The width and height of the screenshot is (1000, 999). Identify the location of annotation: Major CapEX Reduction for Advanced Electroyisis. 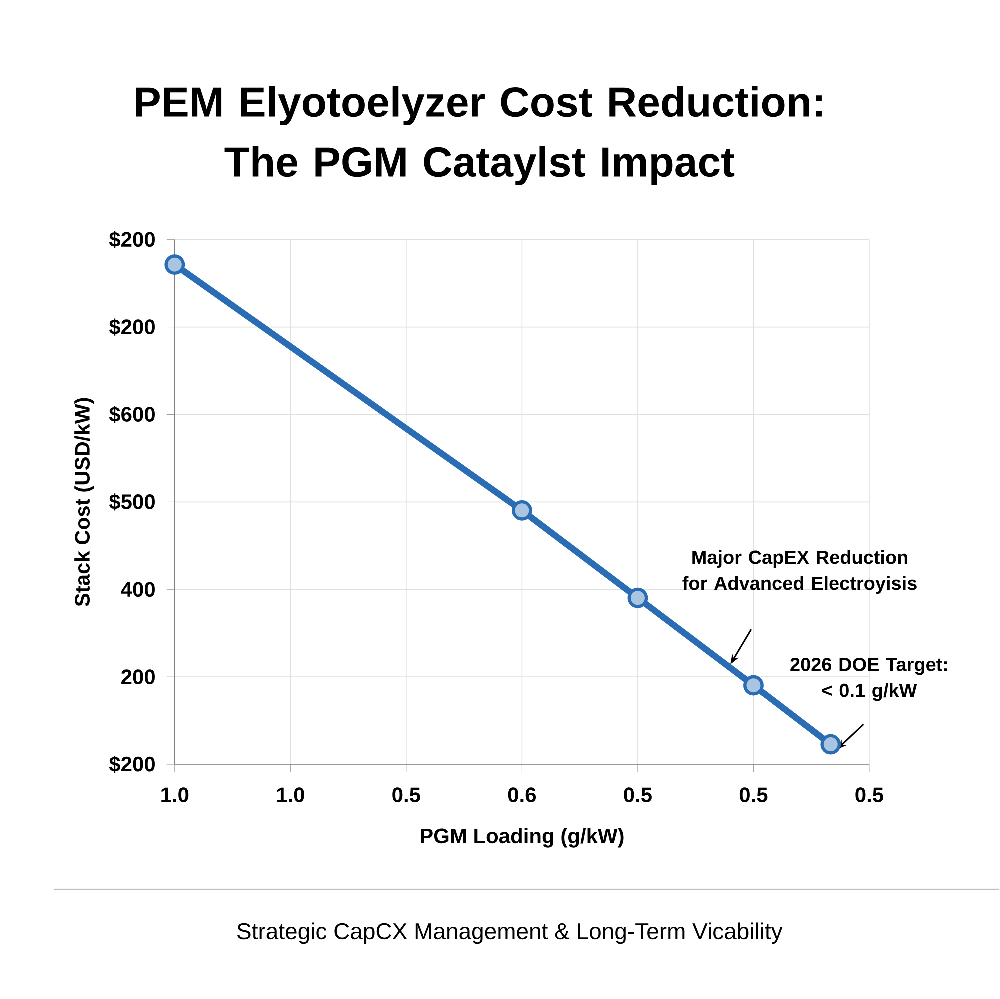
(799, 572).